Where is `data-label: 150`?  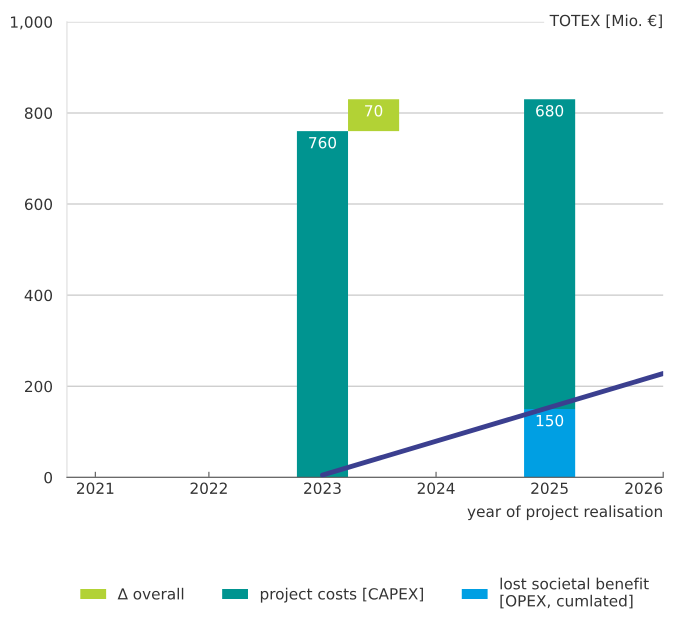
data-label: 150 is located at coordinates (550, 420).